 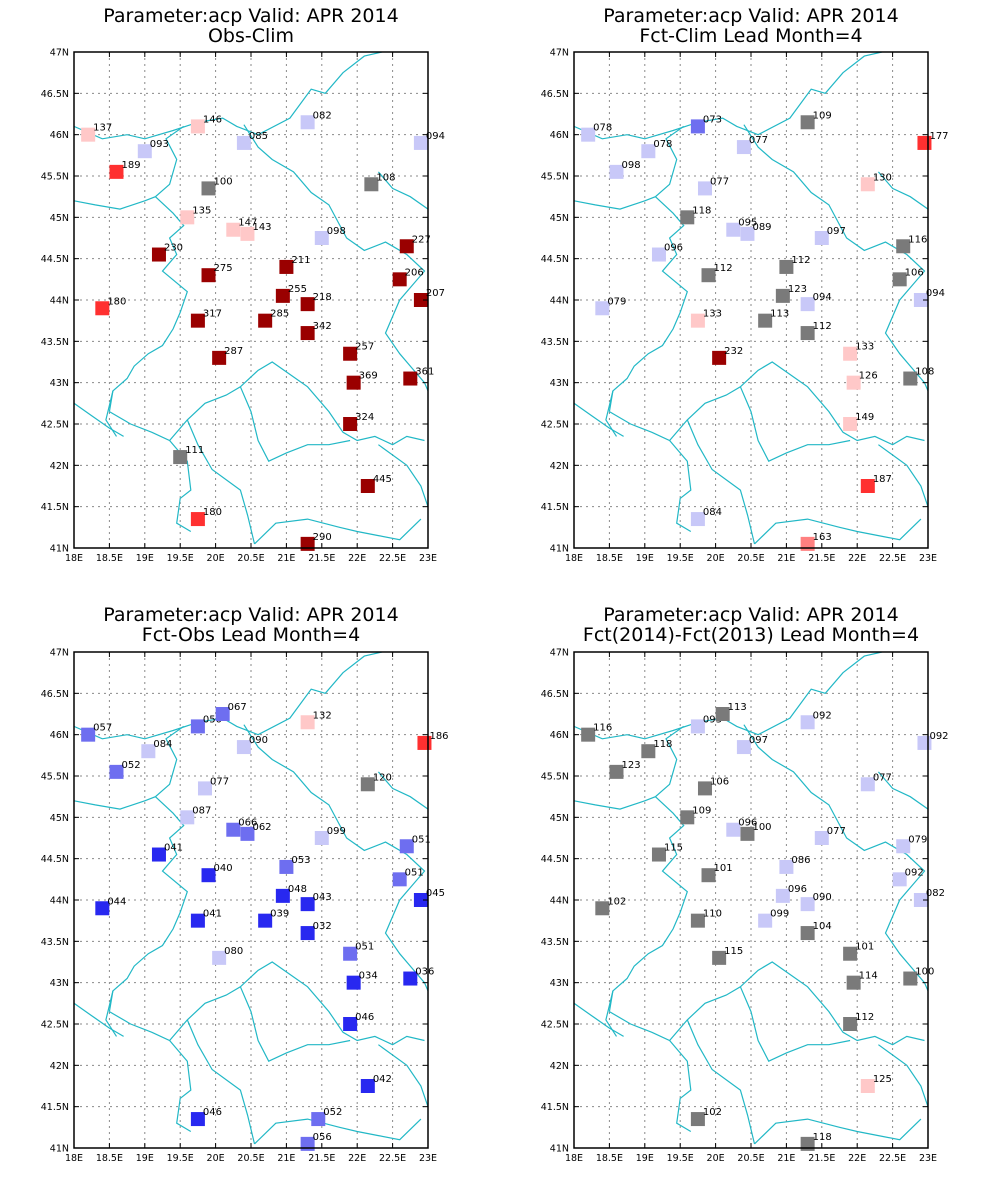 What do you see at coordinates (555, 1025) in the screenshot?
I see `y-tick-label: 42.5N` at bounding box center [555, 1025].